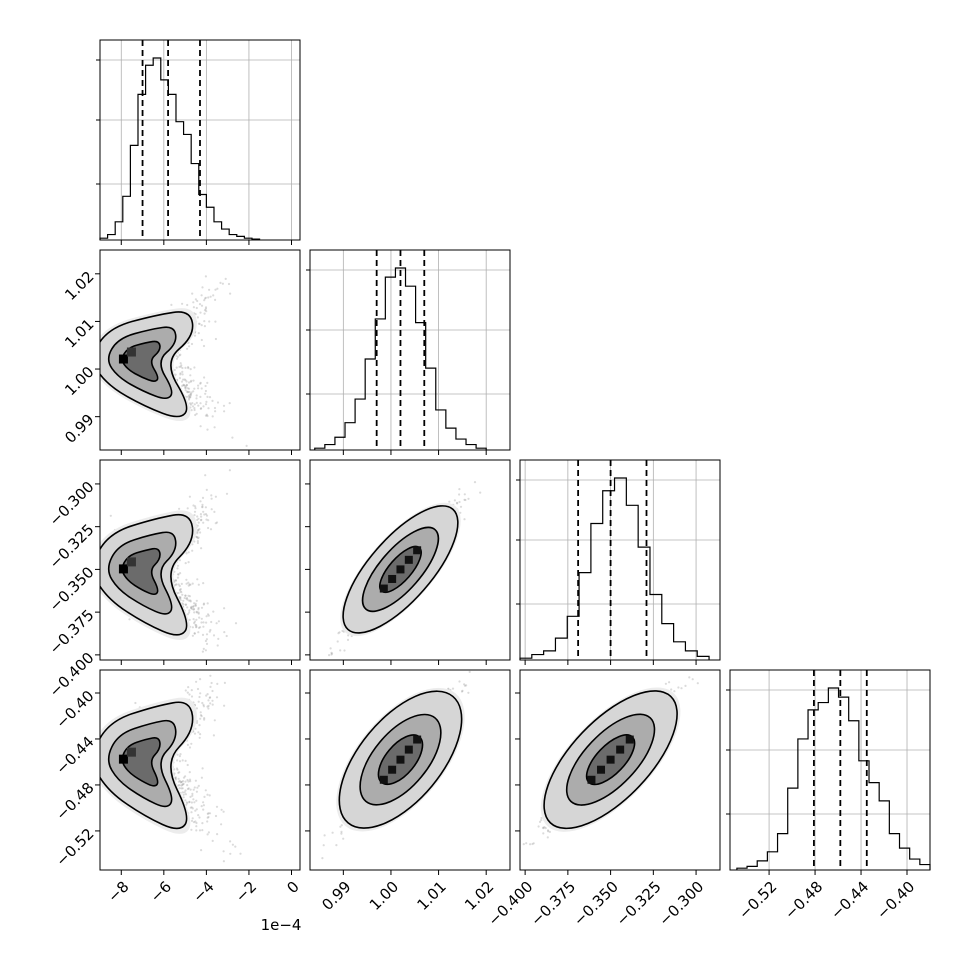 The image size is (970, 970). I want to click on histogram-p4, so click(833, 778).